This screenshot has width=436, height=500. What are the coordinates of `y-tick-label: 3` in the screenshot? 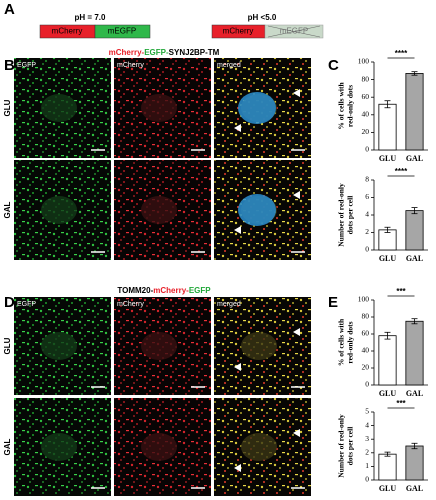 It's located at (367, 438).